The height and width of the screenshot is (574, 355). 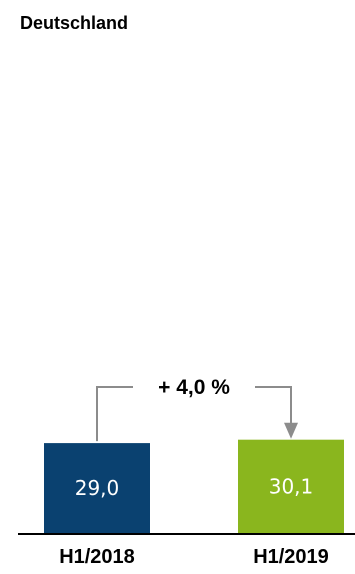 I want to click on bar-value-label-2: 30,1, so click(x=291, y=486).